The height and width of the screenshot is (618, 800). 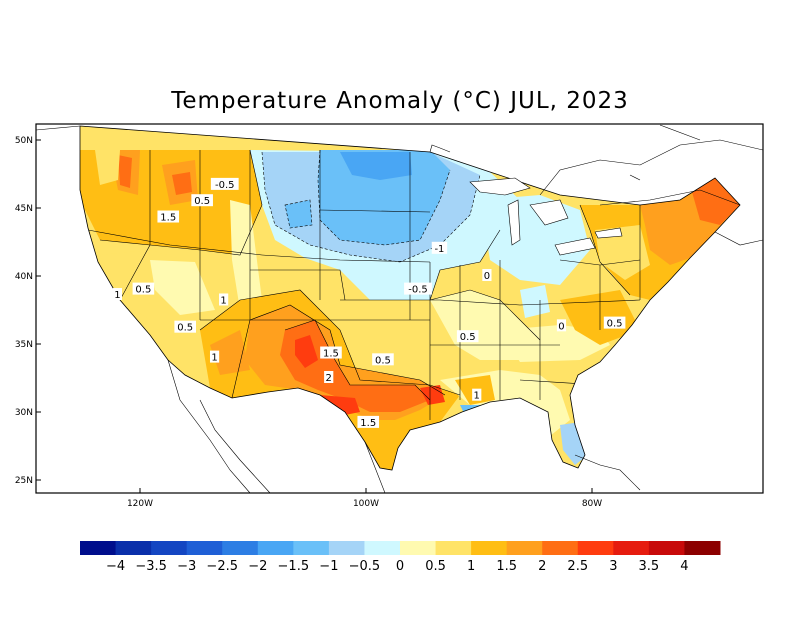 I want to click on lon-tick-label: 80W, so click(x=592, y=504).